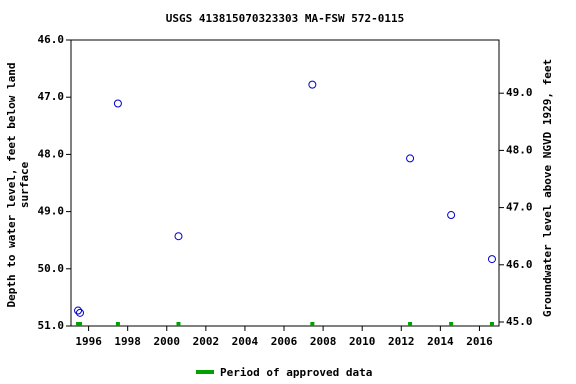 The image size is (576, 384). What do you see at coordinates (51, 153) in the screenshot?
I see `y-tick-label: 48.0` at bounding box center [51, 153].